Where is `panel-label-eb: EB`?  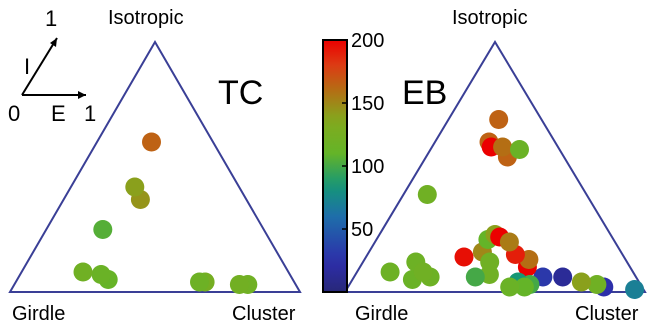
panel-label-eb: EB is located at coordinates (424, 93).